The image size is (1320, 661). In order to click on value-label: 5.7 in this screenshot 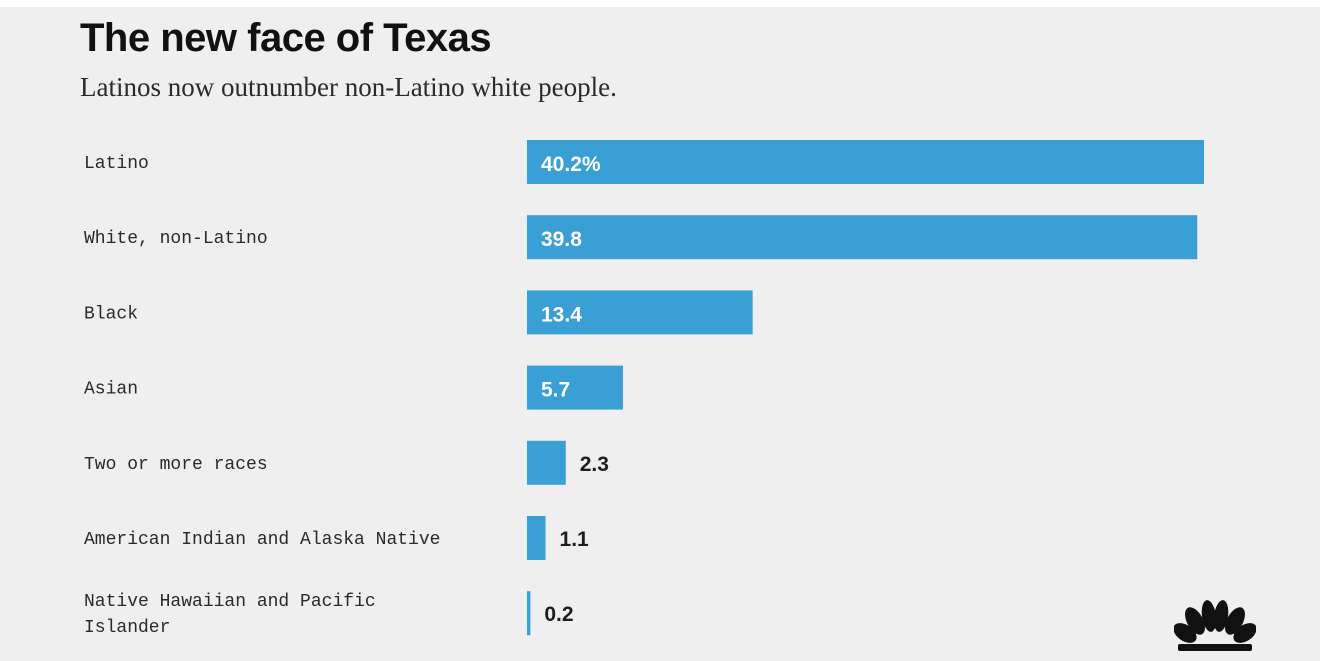, I will do `click(555, 390)`.